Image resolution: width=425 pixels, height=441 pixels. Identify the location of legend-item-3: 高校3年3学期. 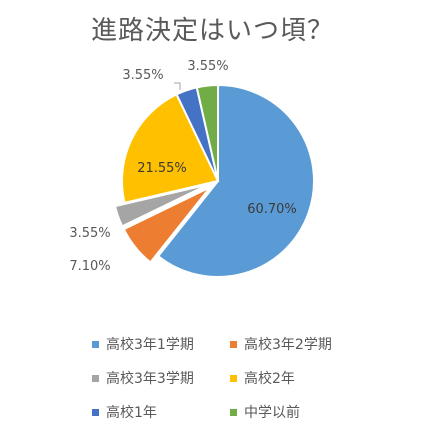
(143, 378).